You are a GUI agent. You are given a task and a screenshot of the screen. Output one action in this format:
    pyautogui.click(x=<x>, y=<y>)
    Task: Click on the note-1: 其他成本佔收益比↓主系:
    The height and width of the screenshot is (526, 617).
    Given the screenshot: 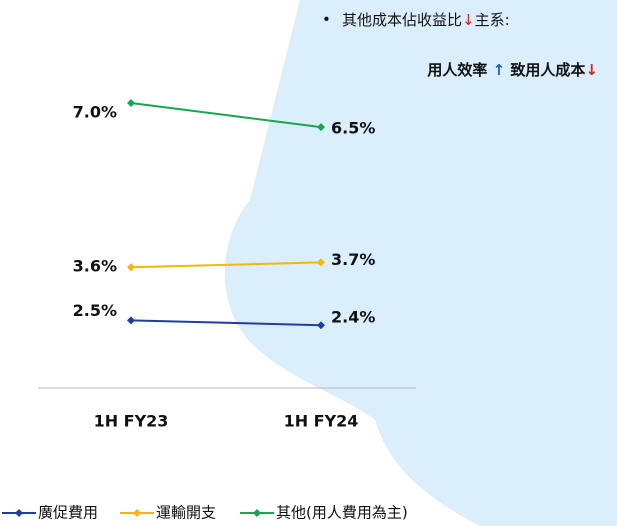 What is the action you would take?
    pyautogui.click(x=426, y=20)
    